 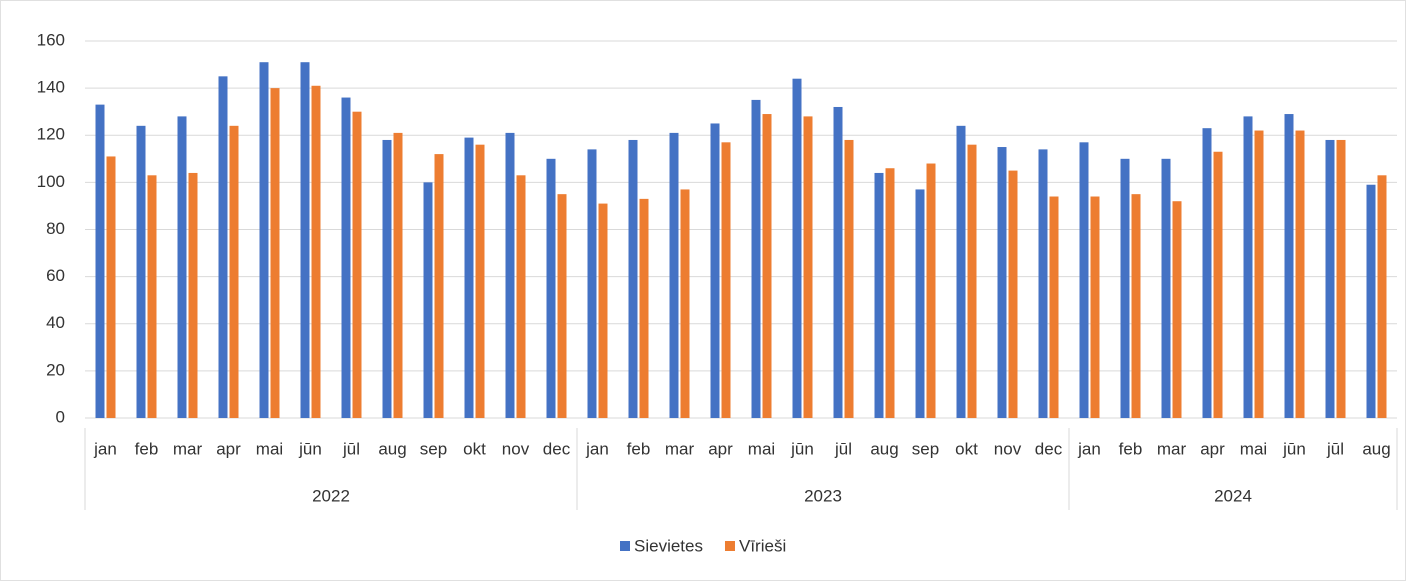 I want to click on group-label: 2022, so click(x=331, y=495).